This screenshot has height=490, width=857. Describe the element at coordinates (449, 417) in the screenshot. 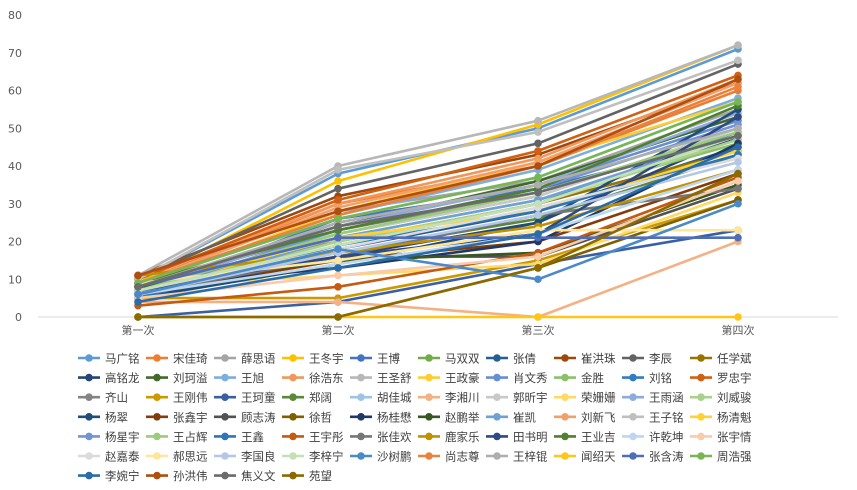

I see `legend-item: 赵鹏举` at that location.